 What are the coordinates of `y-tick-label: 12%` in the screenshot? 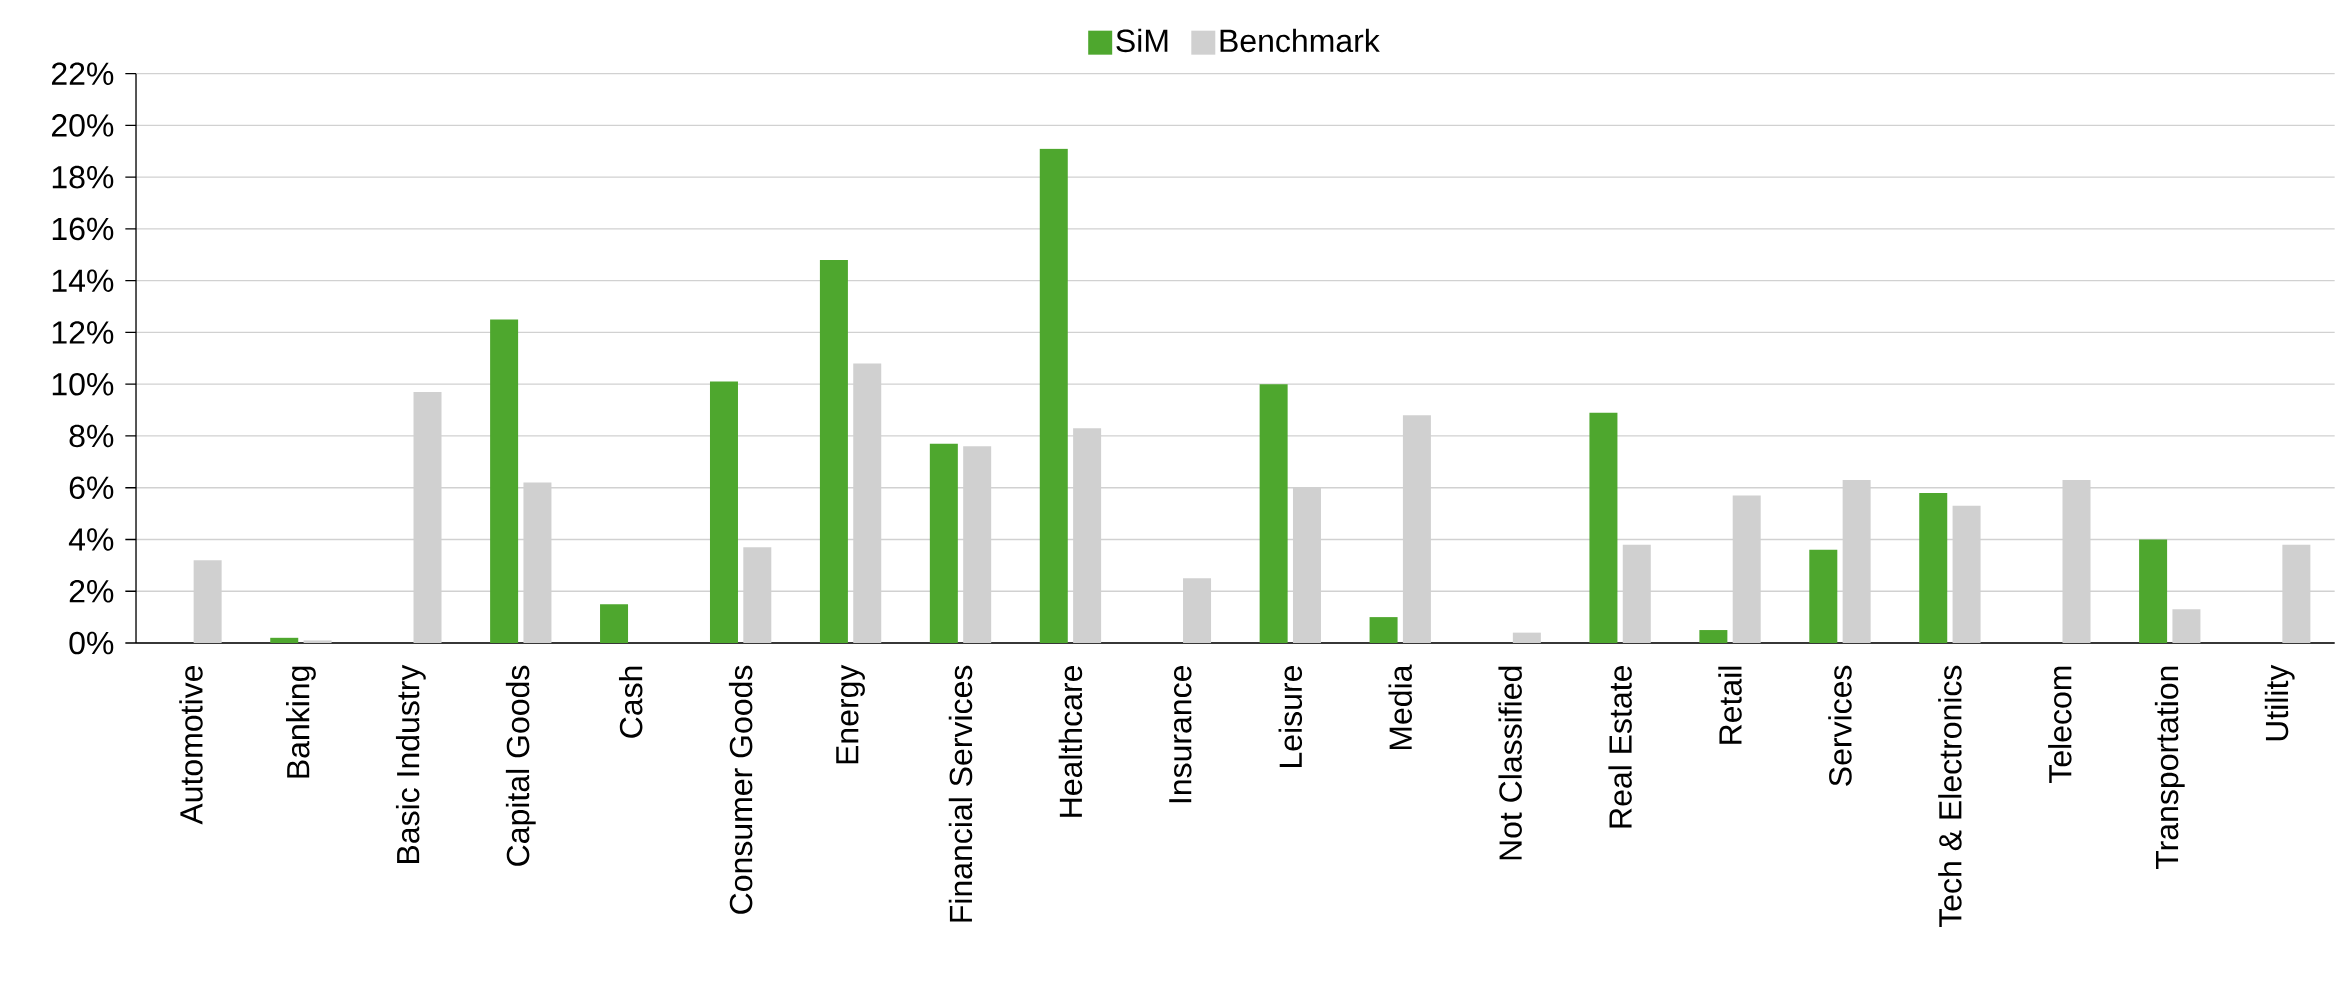 It's located at (83, 332).